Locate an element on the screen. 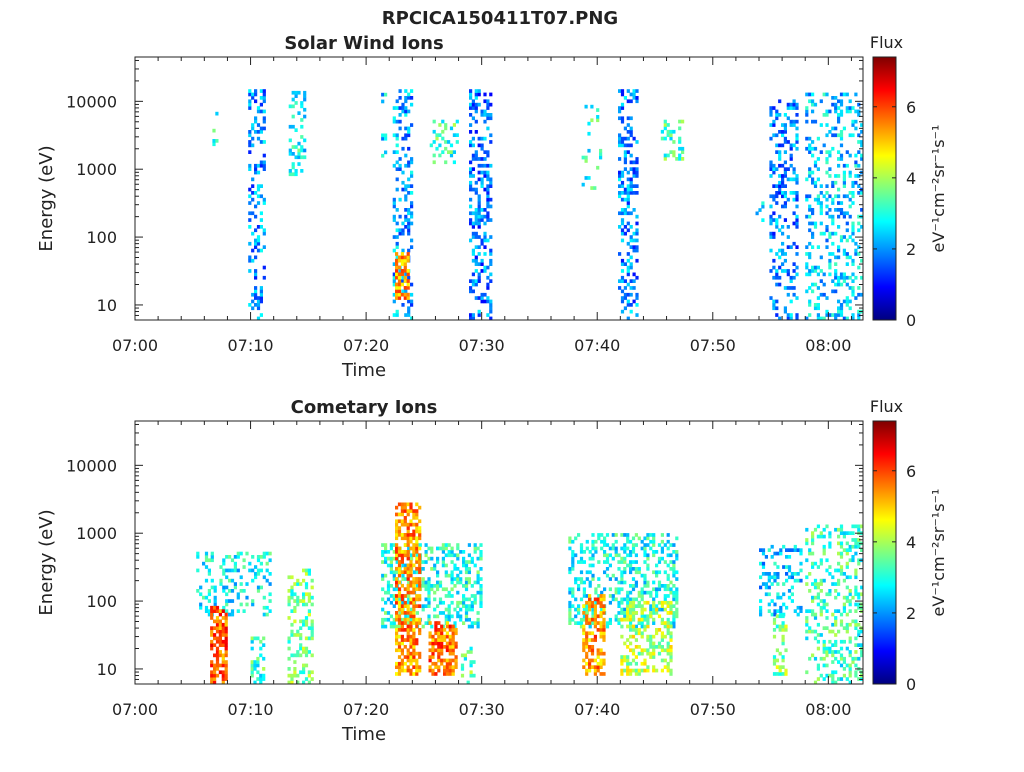 The width and height of the screenshot is (1024, 772). colorbar-unit-label: eV⁻¹cm⁻²sr⁻¹s⁻¹ is located at coordinates (938, 553).